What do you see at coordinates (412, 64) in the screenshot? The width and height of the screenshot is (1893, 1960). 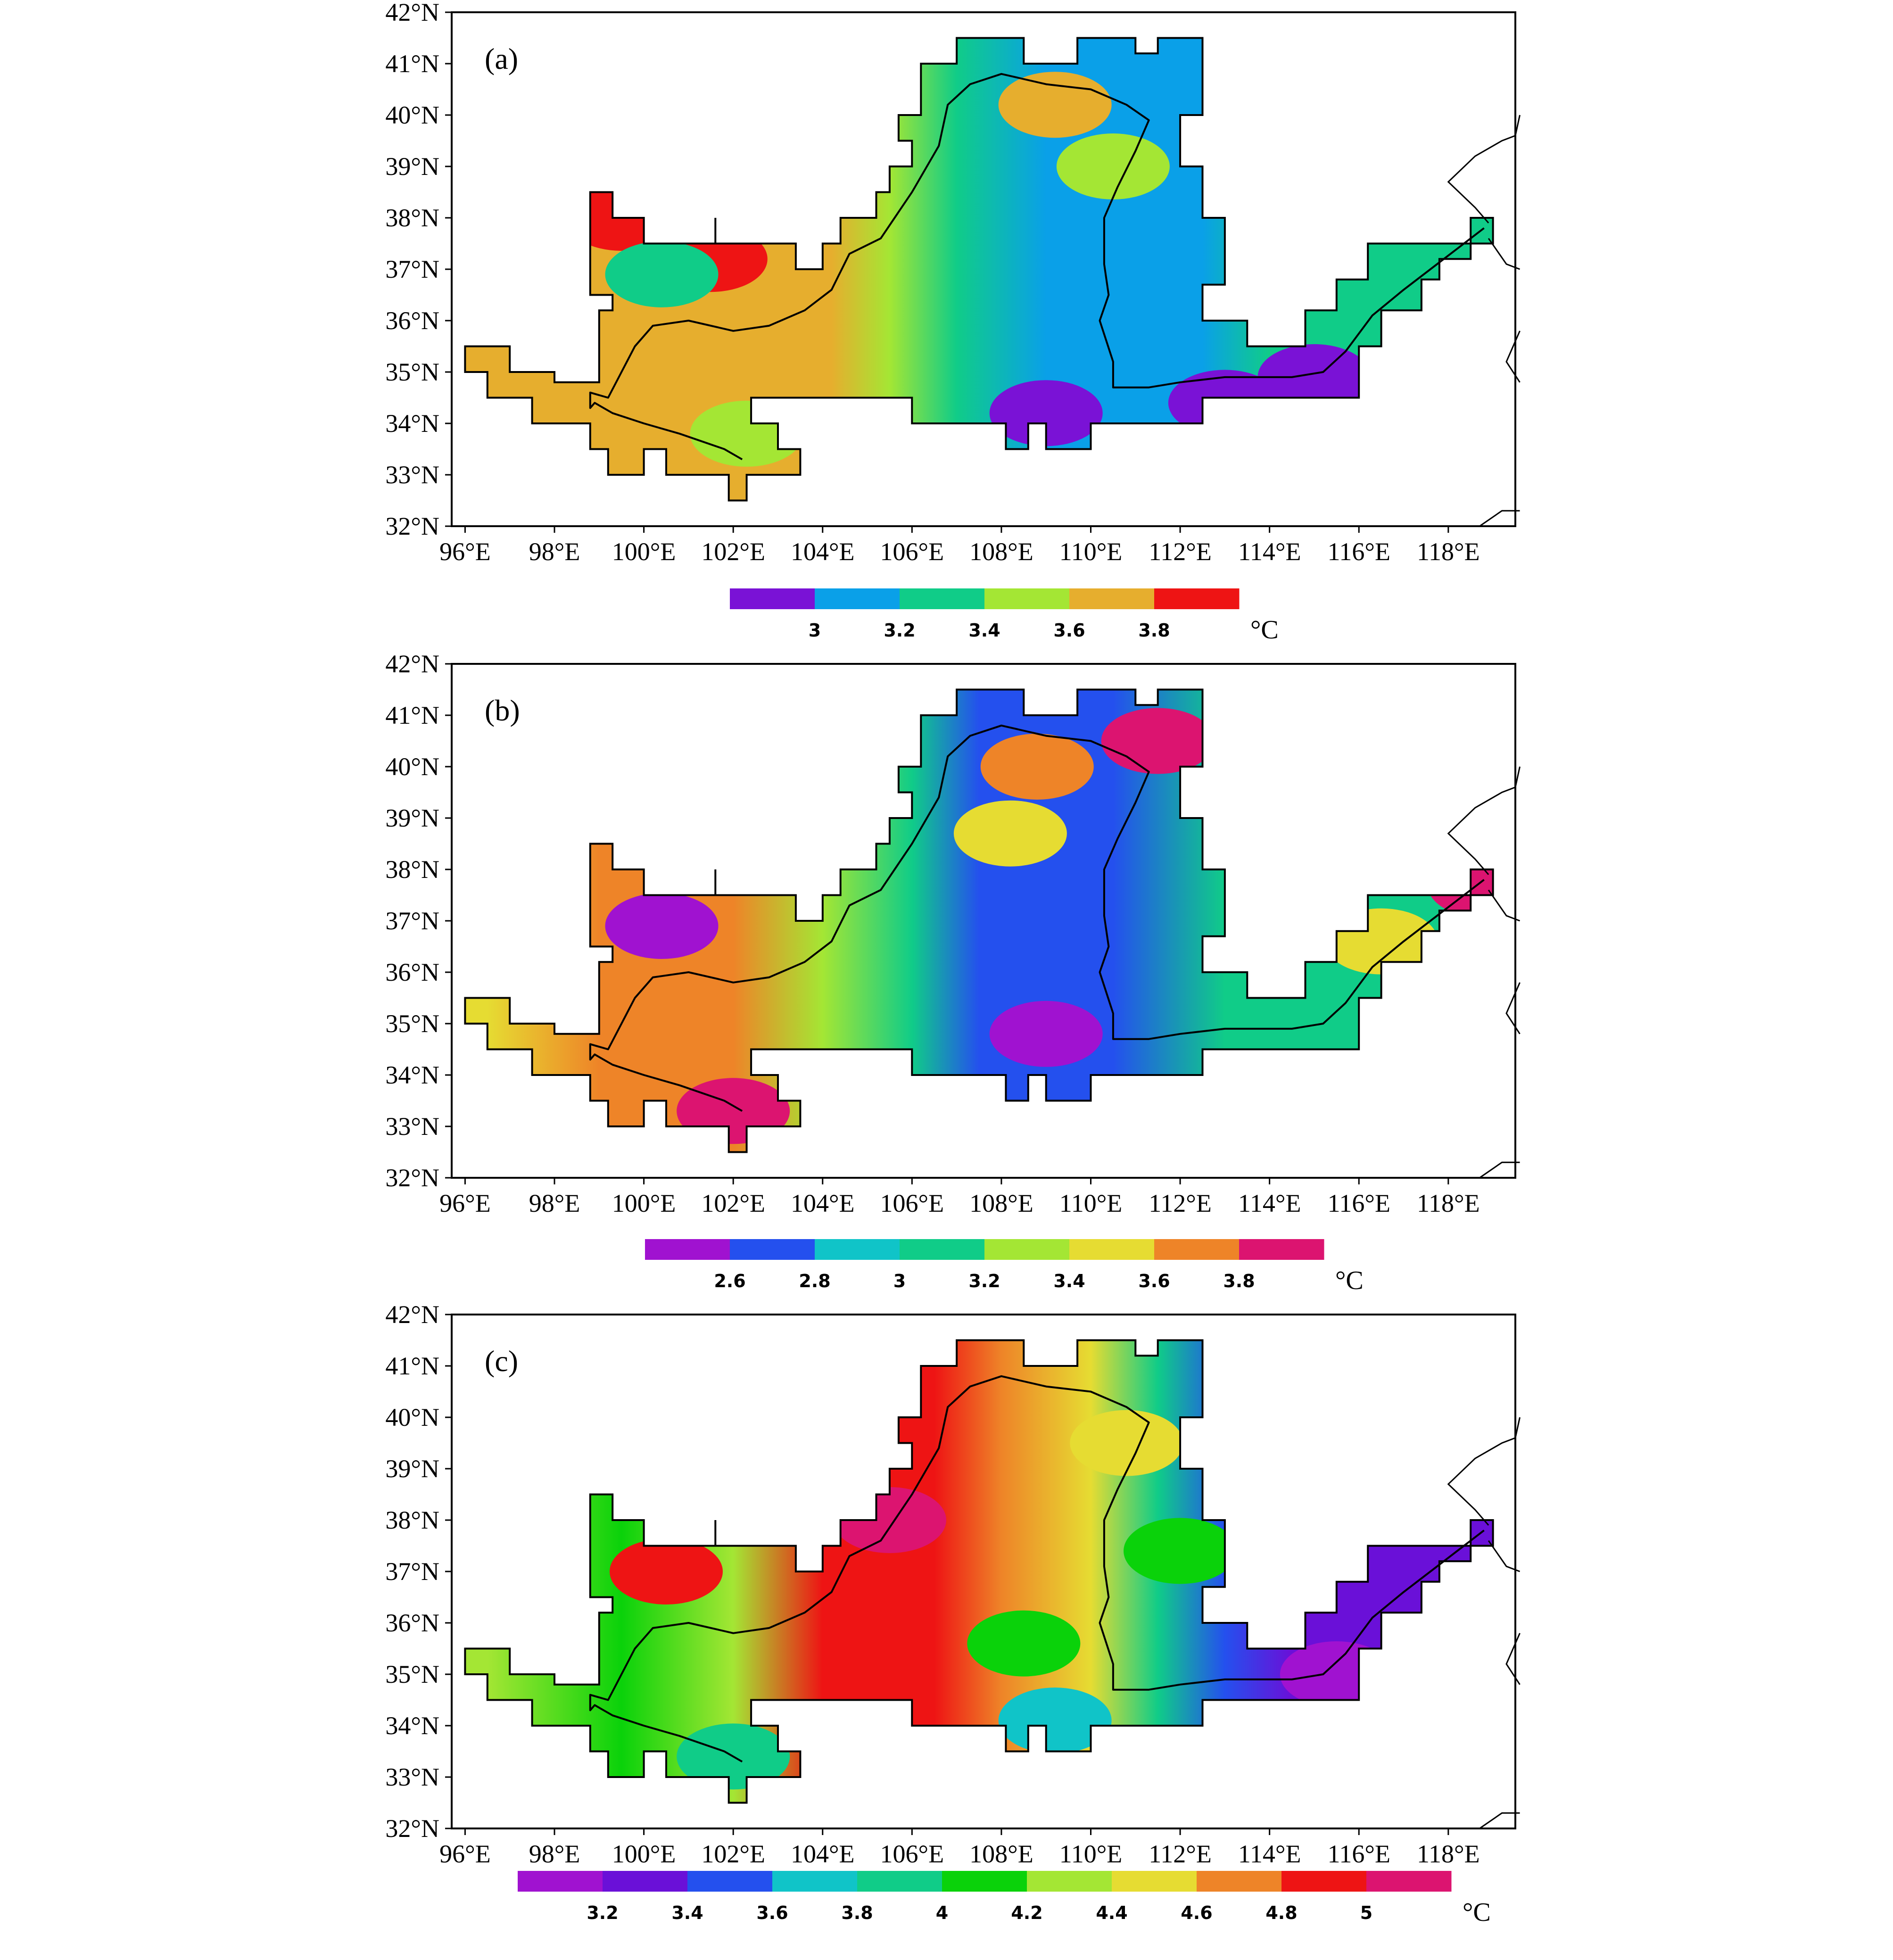 I see `lat-tick-label: 41°N` at bounding box center [412, 64].